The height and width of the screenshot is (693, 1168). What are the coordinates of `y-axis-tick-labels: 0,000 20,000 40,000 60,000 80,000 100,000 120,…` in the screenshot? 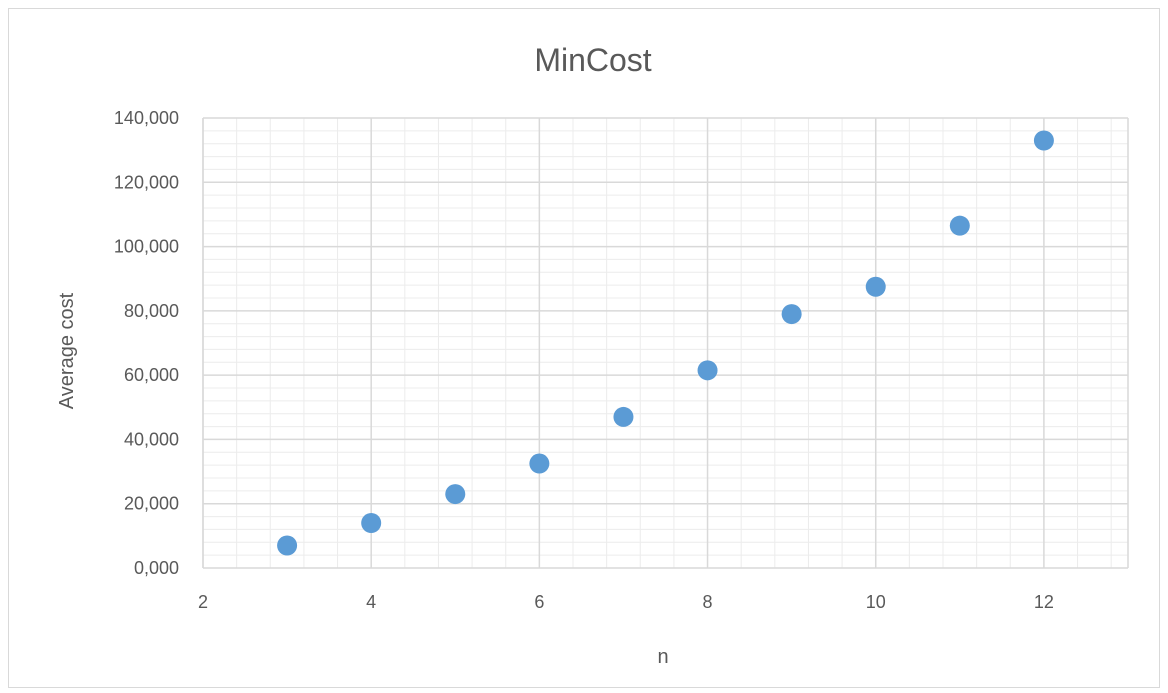 It's located at (146, 343).